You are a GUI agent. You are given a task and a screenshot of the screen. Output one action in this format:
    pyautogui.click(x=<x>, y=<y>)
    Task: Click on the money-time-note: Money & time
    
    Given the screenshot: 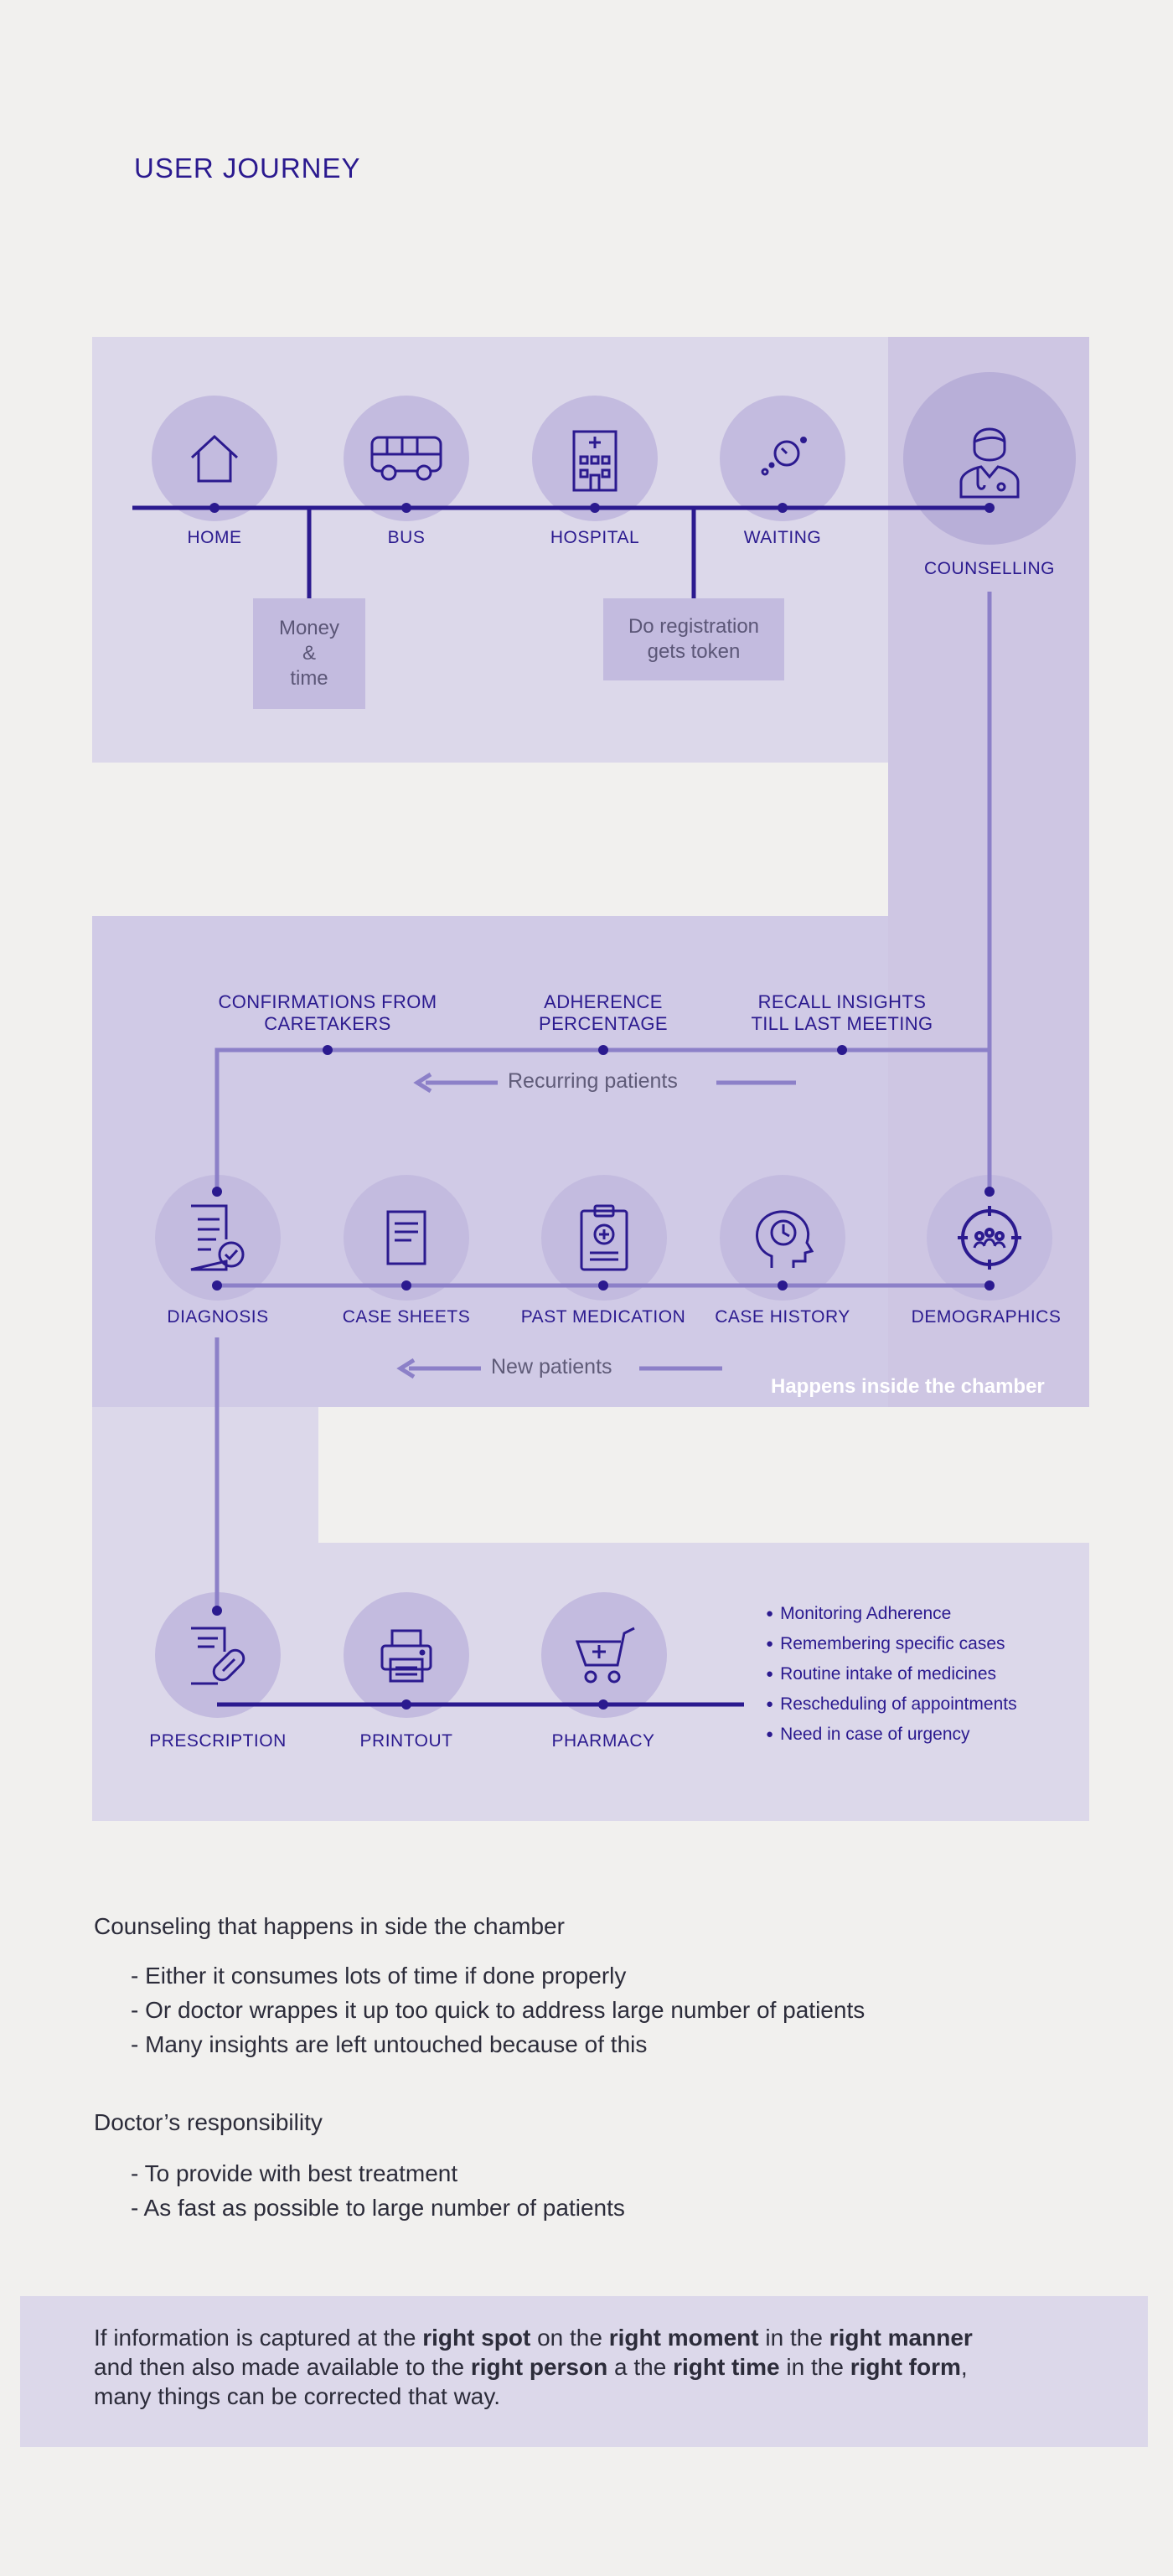 What is the action you would take?
    pyautogui.click(x=309, y=653)
    